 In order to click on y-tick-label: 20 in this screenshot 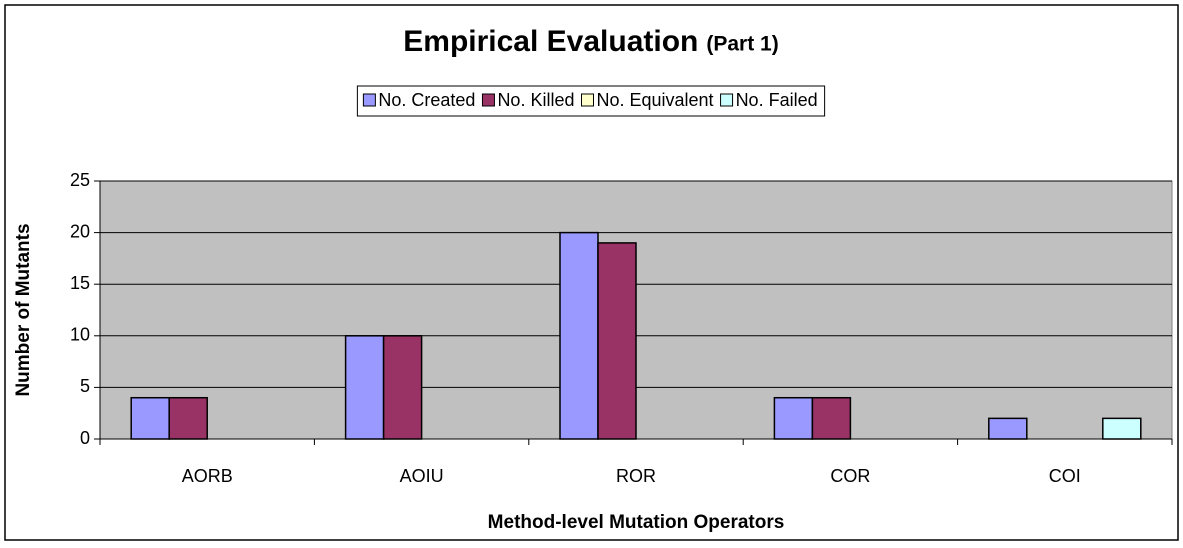, I will do `click(80, 231)`.